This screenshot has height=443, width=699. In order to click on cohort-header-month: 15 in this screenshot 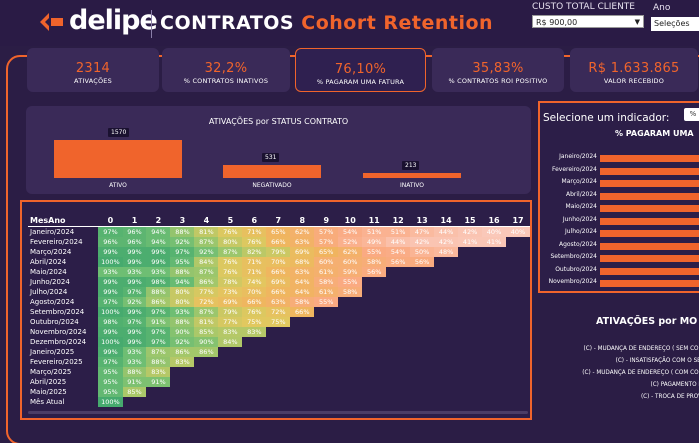, I will do `click(470, 220)`.